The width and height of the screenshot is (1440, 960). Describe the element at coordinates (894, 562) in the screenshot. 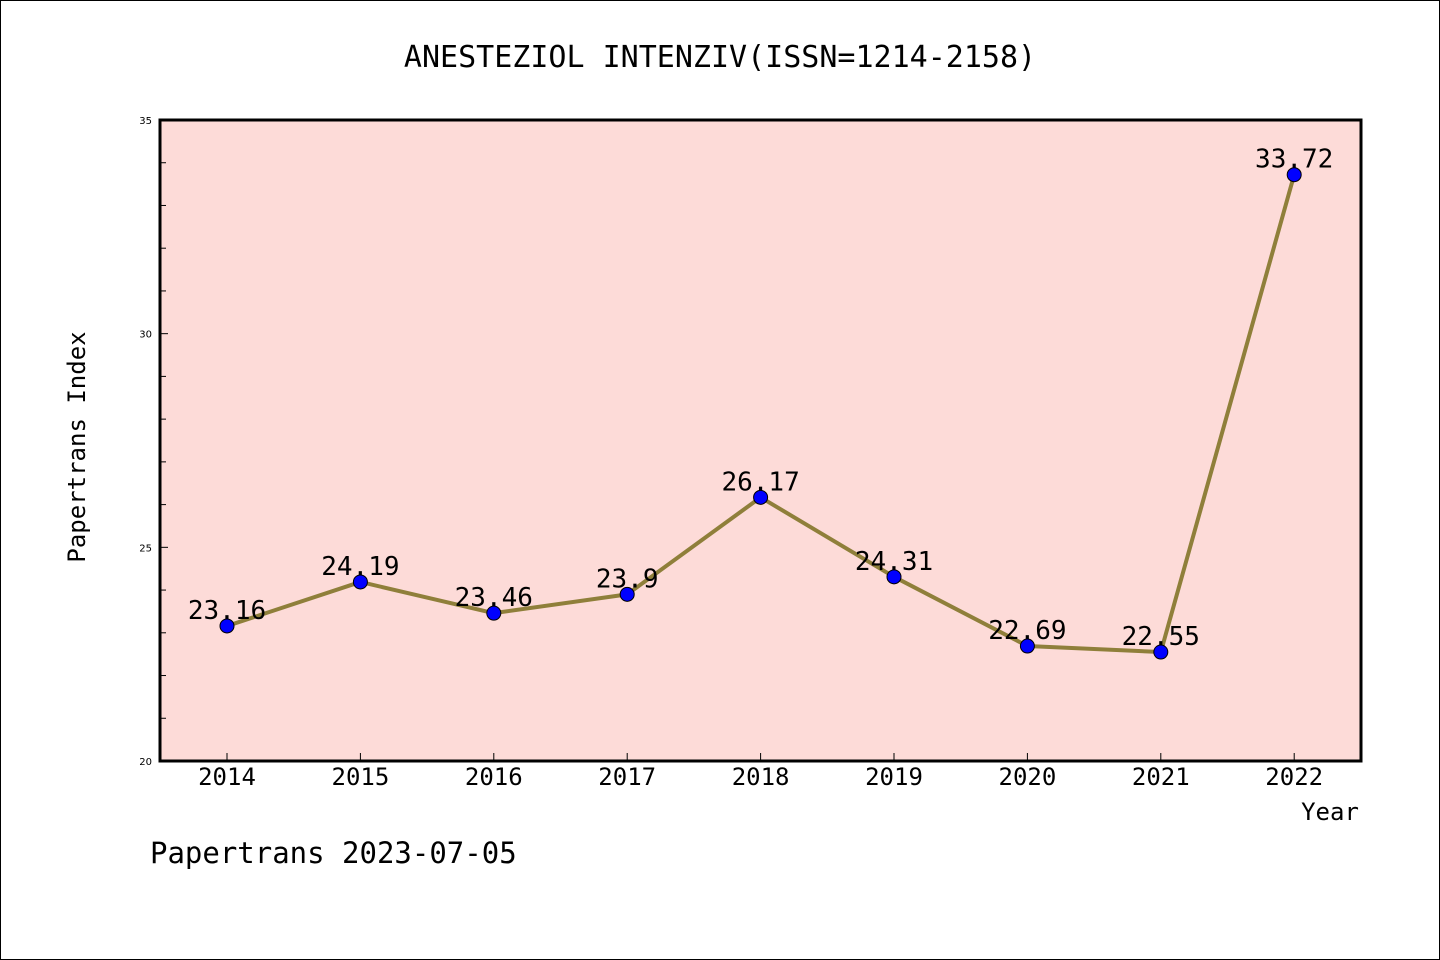

I see `data-label: 24.31` at that location.